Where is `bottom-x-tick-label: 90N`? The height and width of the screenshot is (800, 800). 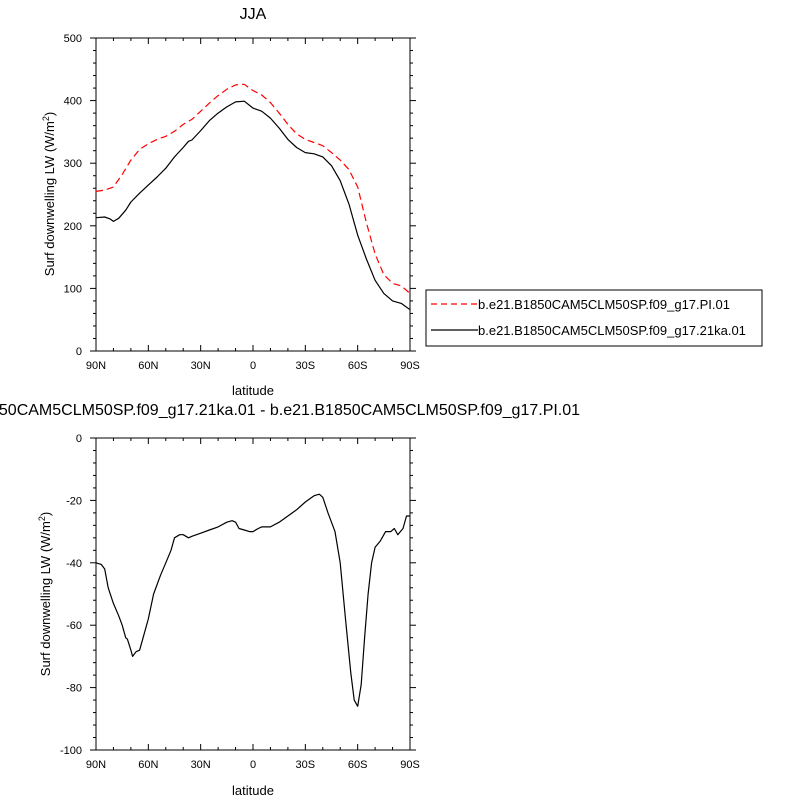
bottom-x-tick-label: 90N is located at coordinates (96, 765).